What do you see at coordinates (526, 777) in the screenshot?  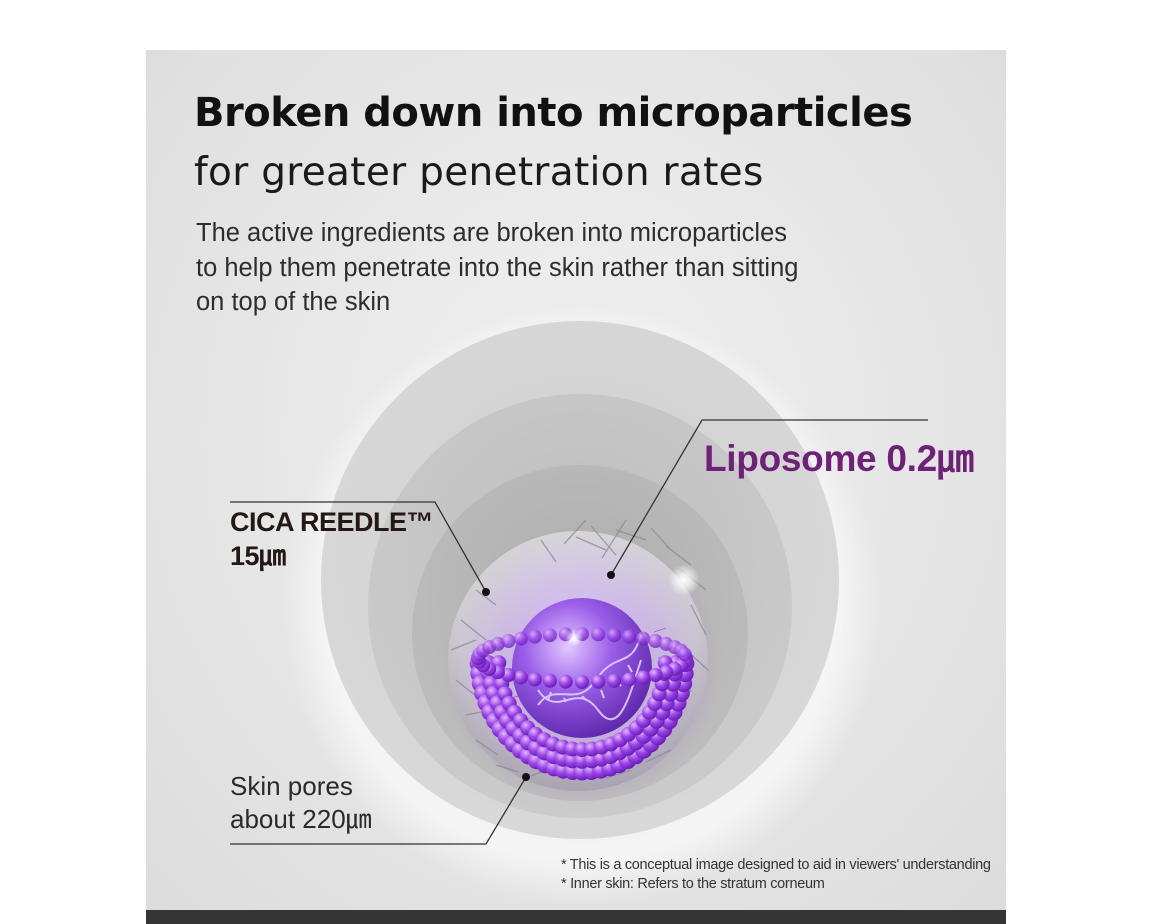 I see `skin-callout-dot` at bounding box center [526, 777].